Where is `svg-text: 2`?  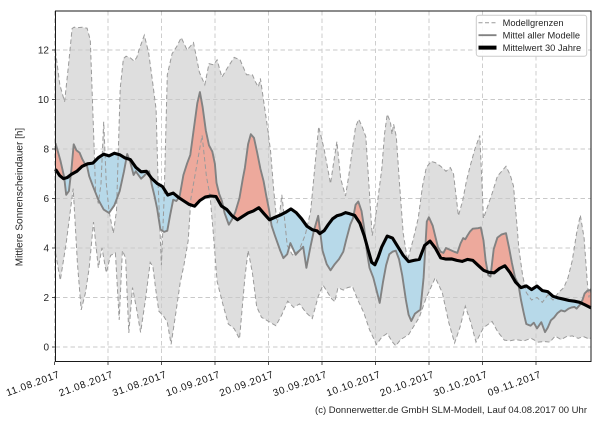 svg-text: 2 is located at coordinates (46, 298).